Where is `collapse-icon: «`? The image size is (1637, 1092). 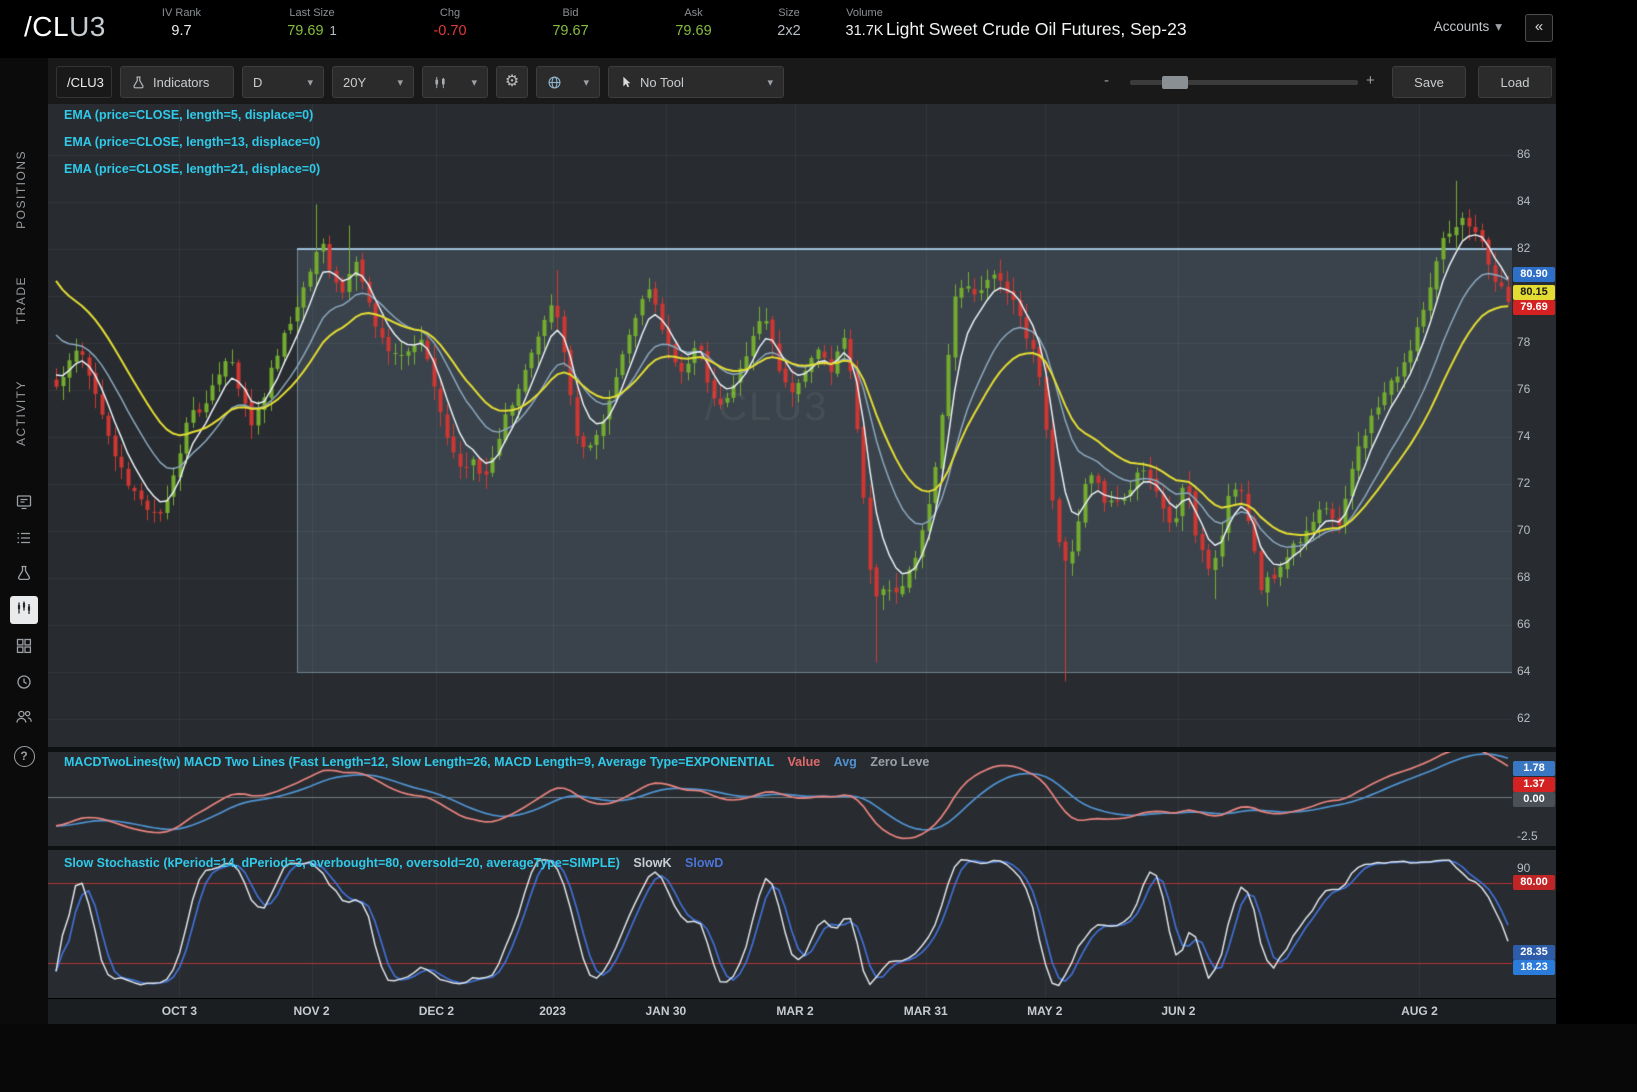 collapse-icon: « is located at coordinates (1539, 26).